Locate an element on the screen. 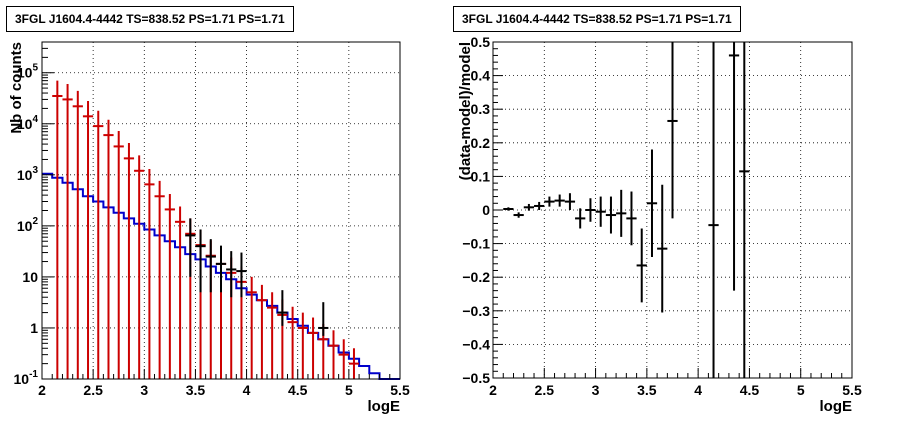 The image size is (898, 421). left-y-tick-exponent: 5 is located at coordinates (35, 68).